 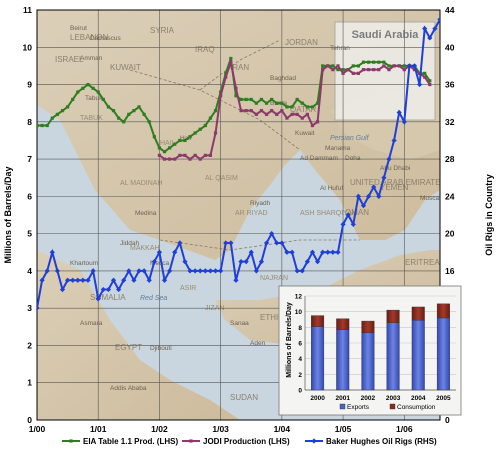 What do you see at coordinates (84, 263) in the screenshot?
I see `map-city-label: Khartoum` at bounding box center [84, 263].